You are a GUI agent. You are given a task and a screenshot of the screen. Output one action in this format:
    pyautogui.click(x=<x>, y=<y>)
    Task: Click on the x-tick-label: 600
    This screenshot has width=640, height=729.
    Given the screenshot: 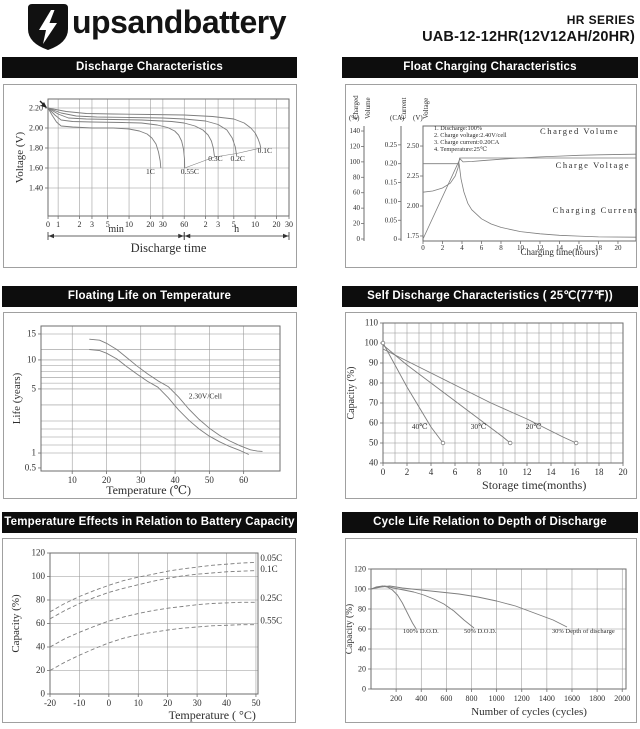 What is the action you would take?
    pyautogui.click(x=446, y=698)
    